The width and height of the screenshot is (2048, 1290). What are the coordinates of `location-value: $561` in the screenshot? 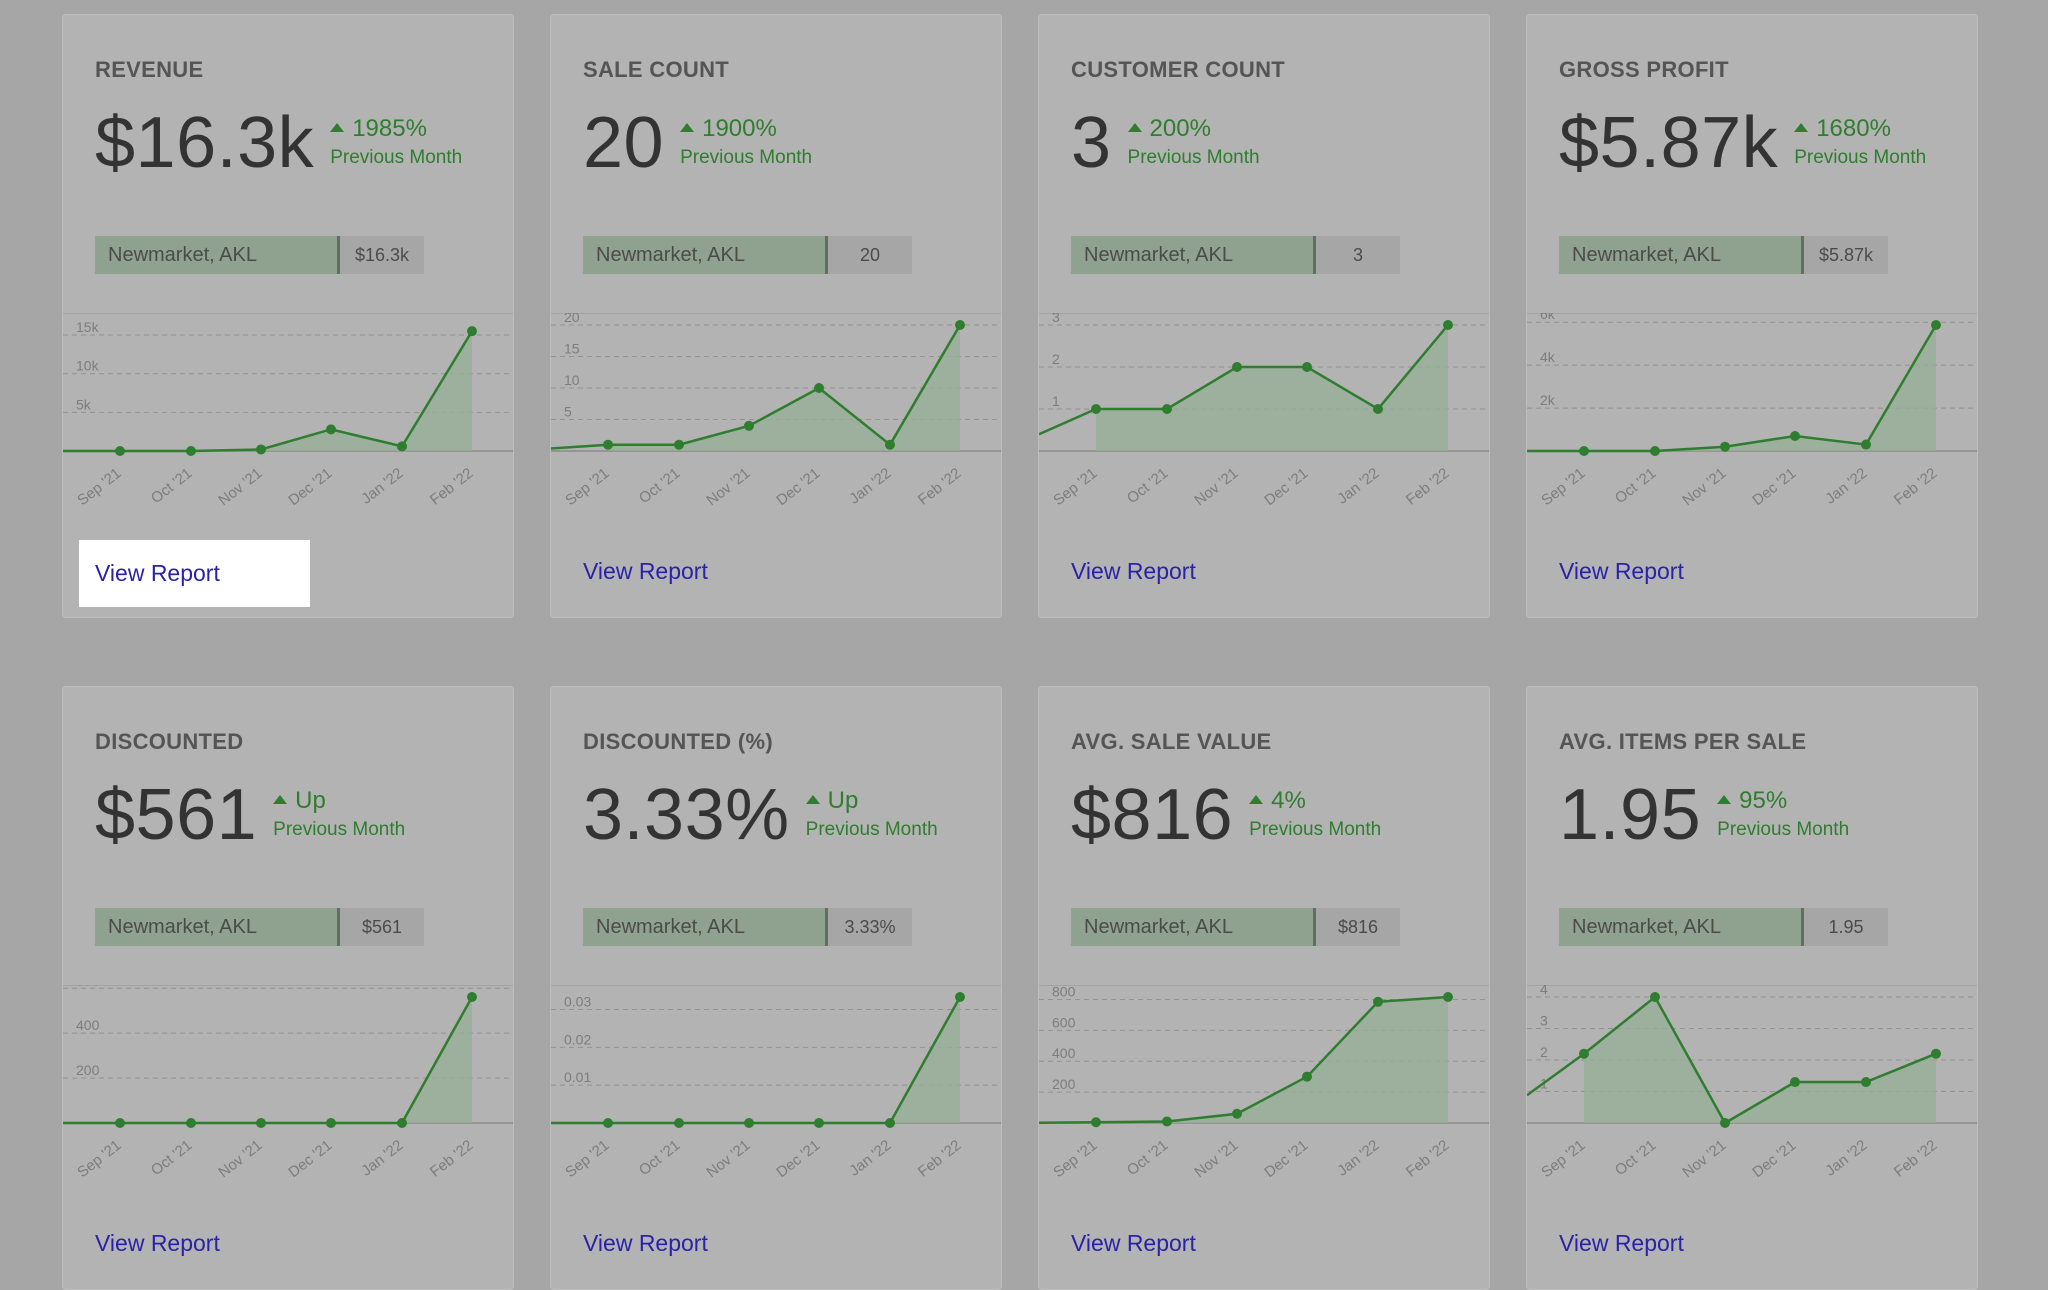 It's located at (382, 926).